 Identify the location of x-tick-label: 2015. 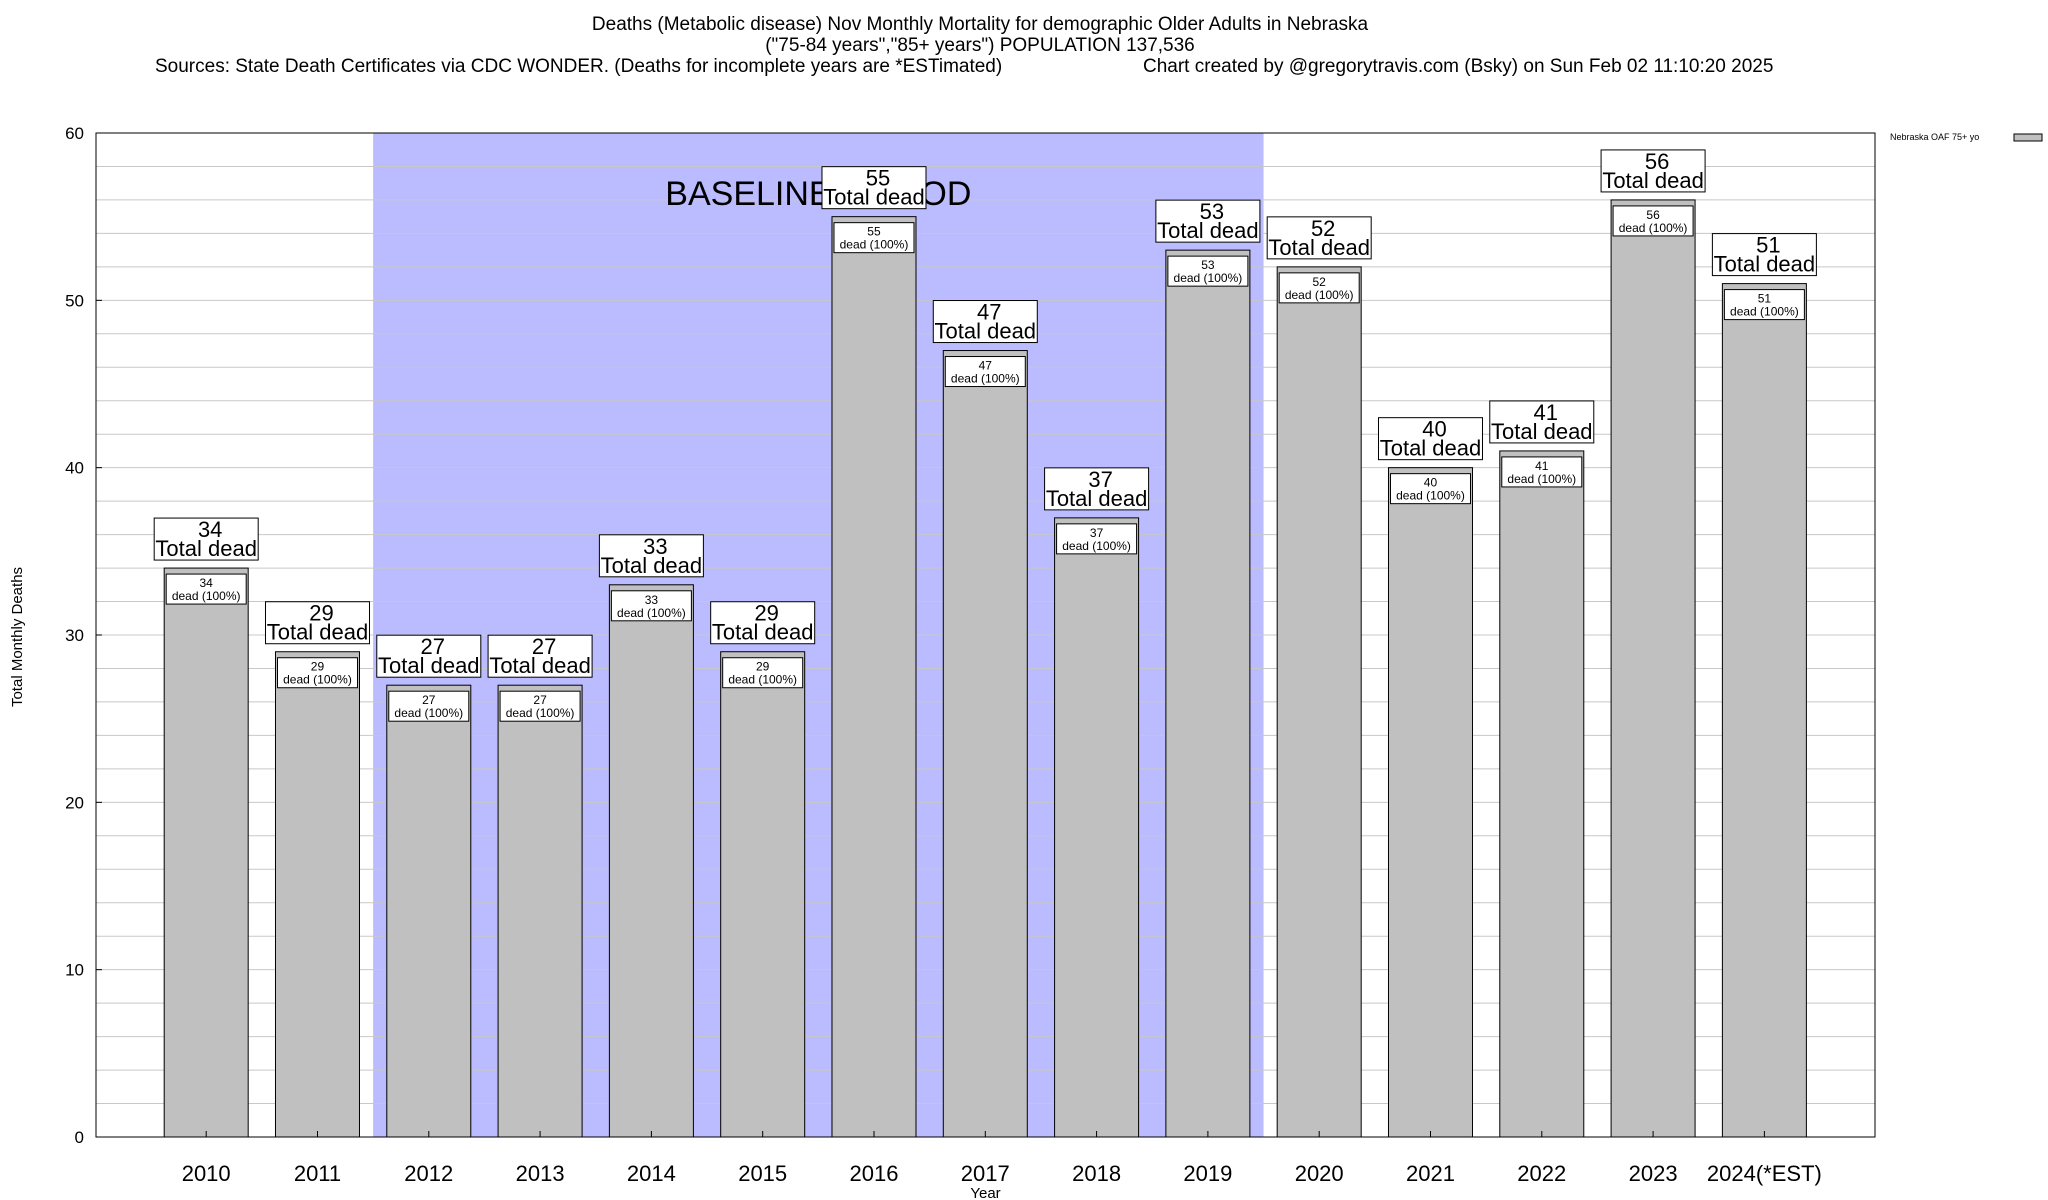
(762, 1173).